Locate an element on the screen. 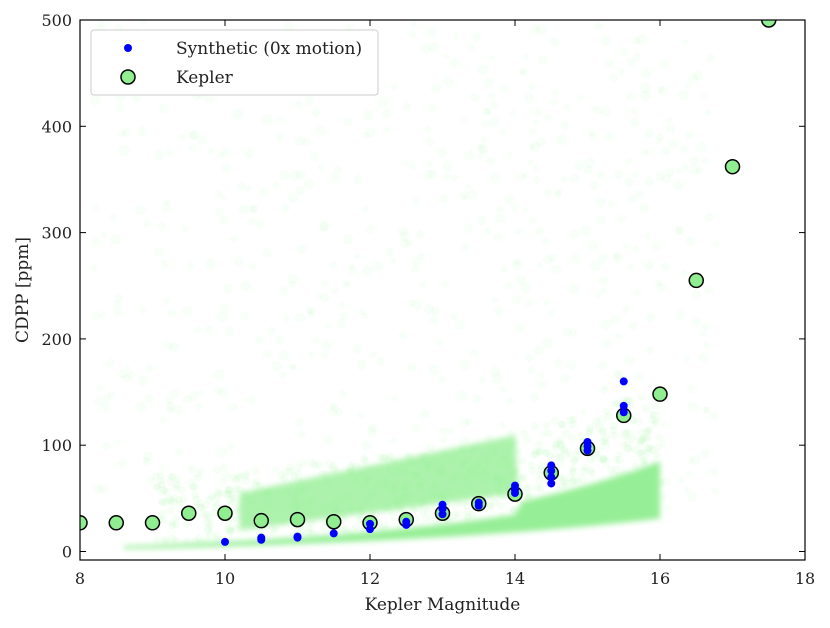  x-tick-label: 8 is located at coordinates (80, 578).